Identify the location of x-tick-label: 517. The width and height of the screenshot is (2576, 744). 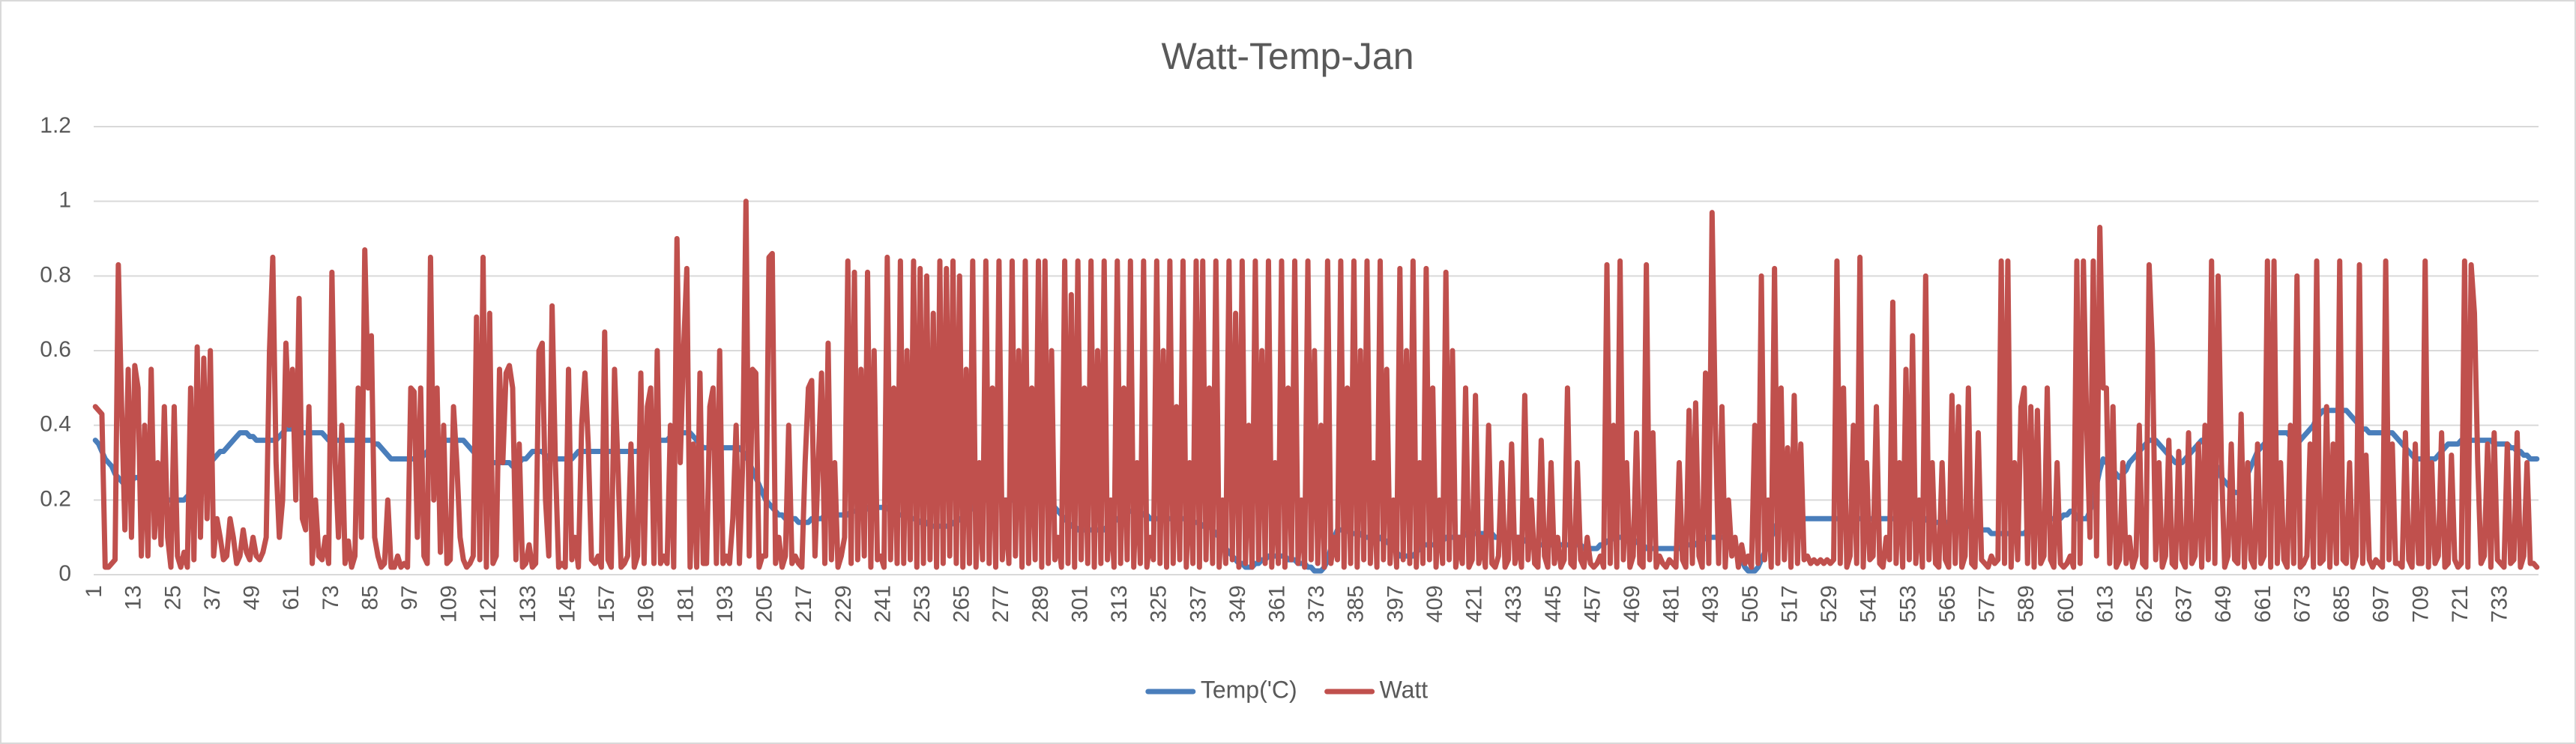
(1789, 604).